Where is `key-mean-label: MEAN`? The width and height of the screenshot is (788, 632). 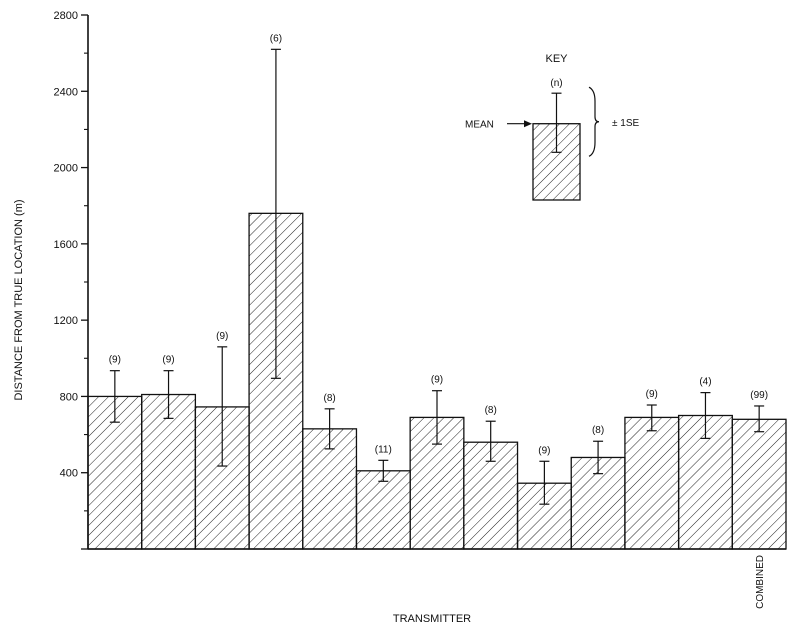 key-mean-label: MEAN is located at coordinates (479, 125).